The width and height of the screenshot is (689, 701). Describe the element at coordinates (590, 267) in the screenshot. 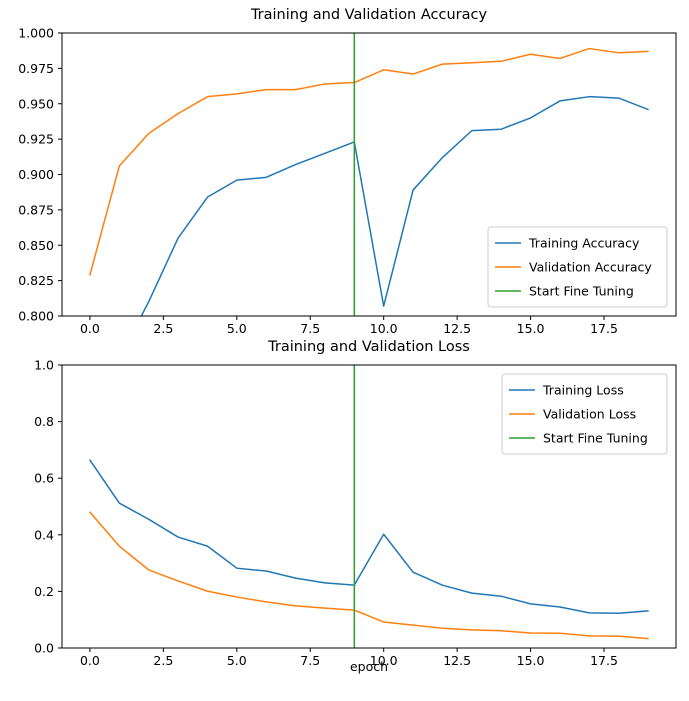

I see `validation-accuracy-legend-label: Validation Accuracy` at that location.